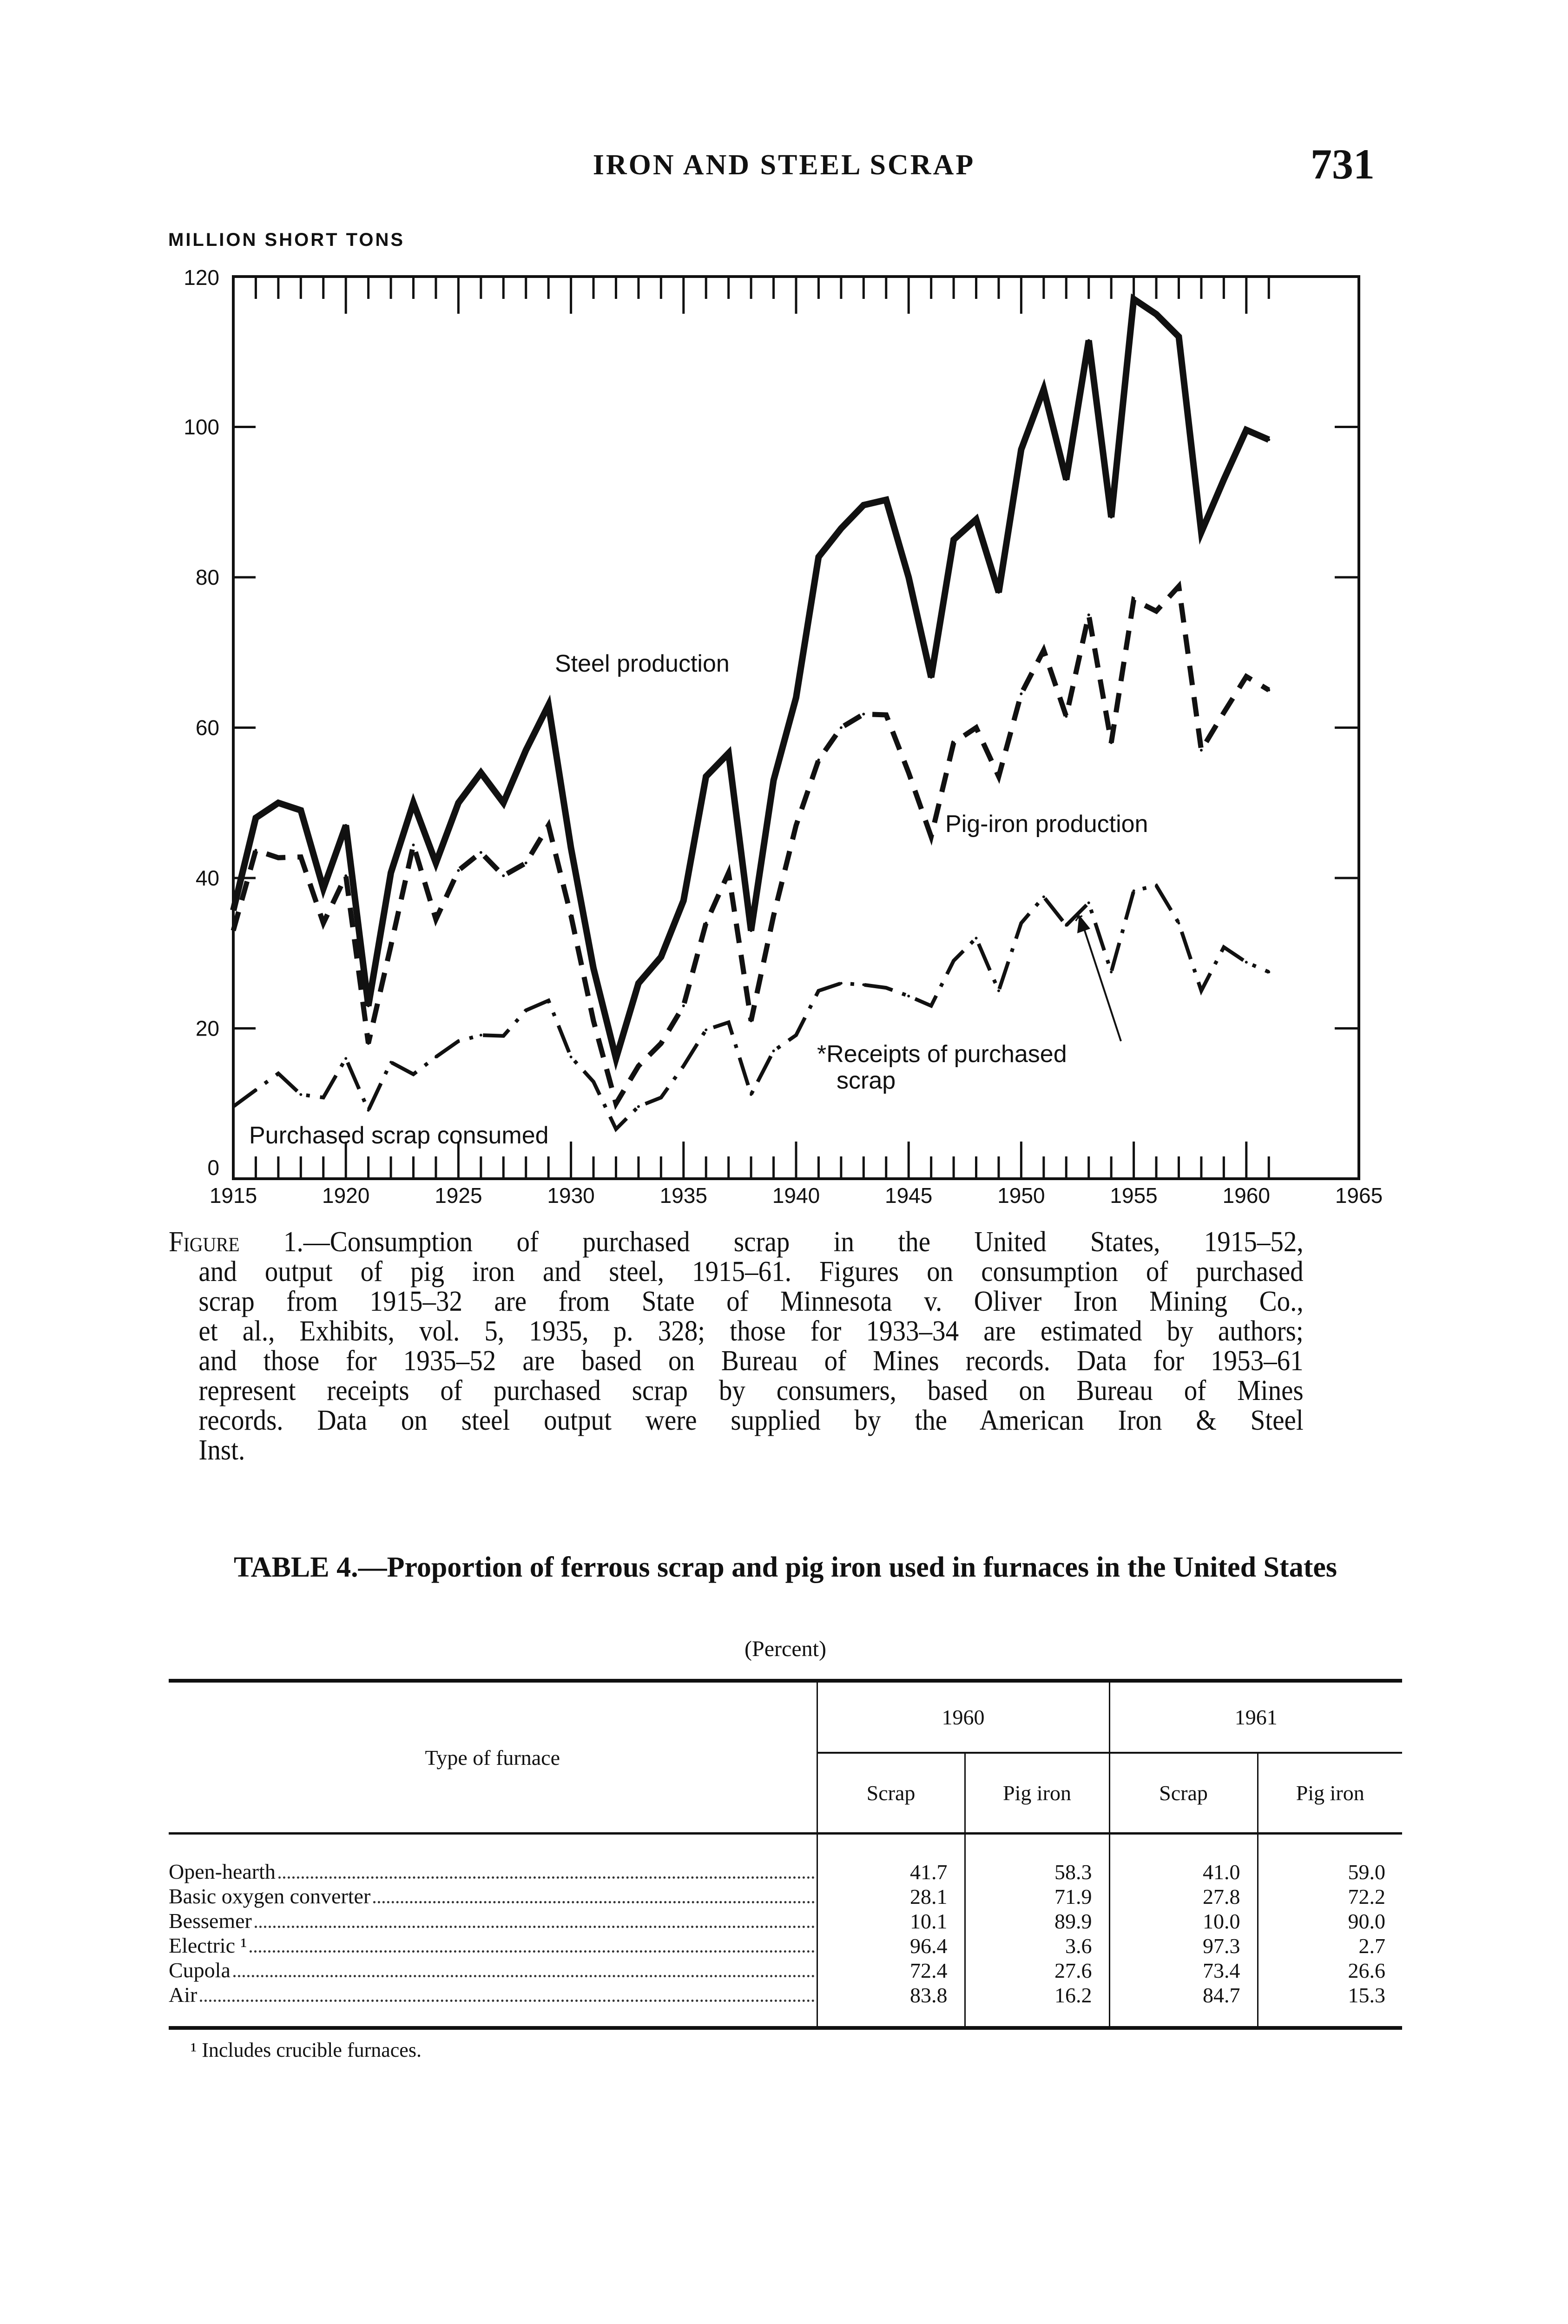  Describe the element at coordinates (1343, 164) in the screenshot. I see `page-number: 731` at that location.